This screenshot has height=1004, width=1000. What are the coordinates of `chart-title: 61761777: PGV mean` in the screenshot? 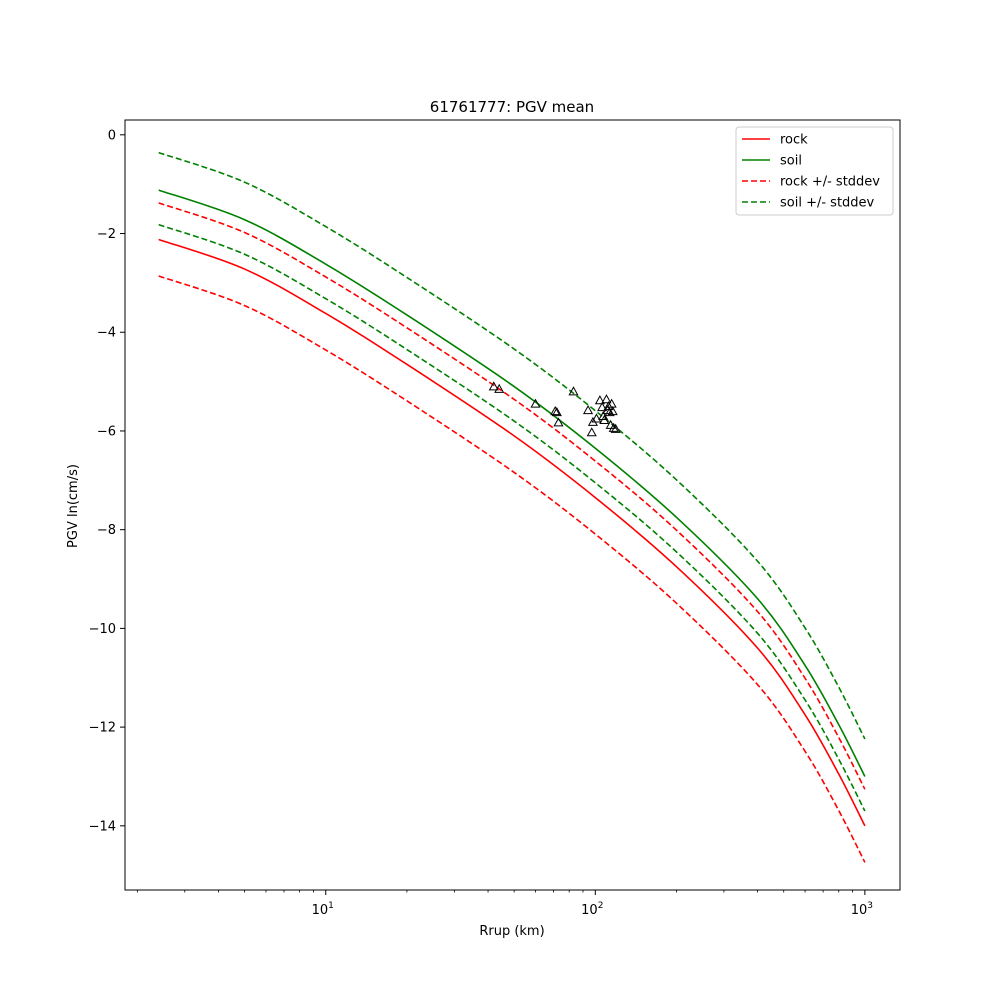 It's located at (512, 107).